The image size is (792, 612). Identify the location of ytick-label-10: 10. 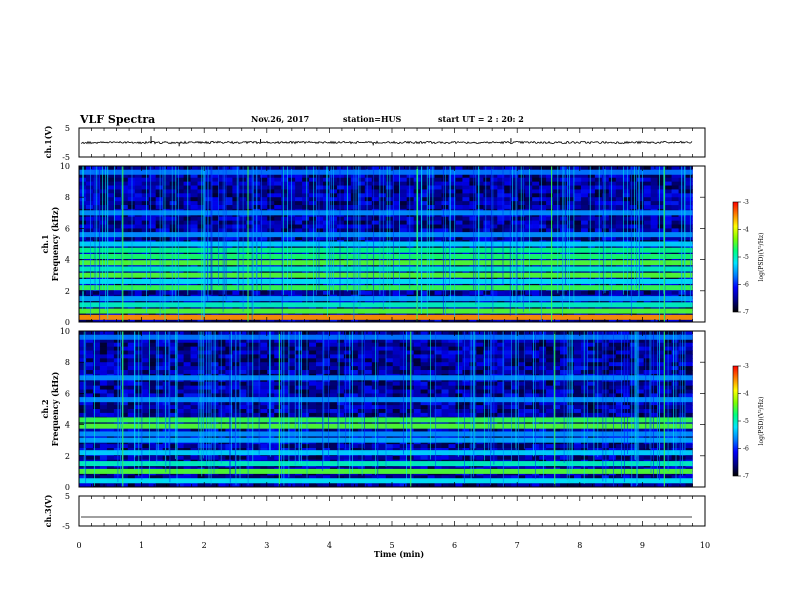
(65, 166).